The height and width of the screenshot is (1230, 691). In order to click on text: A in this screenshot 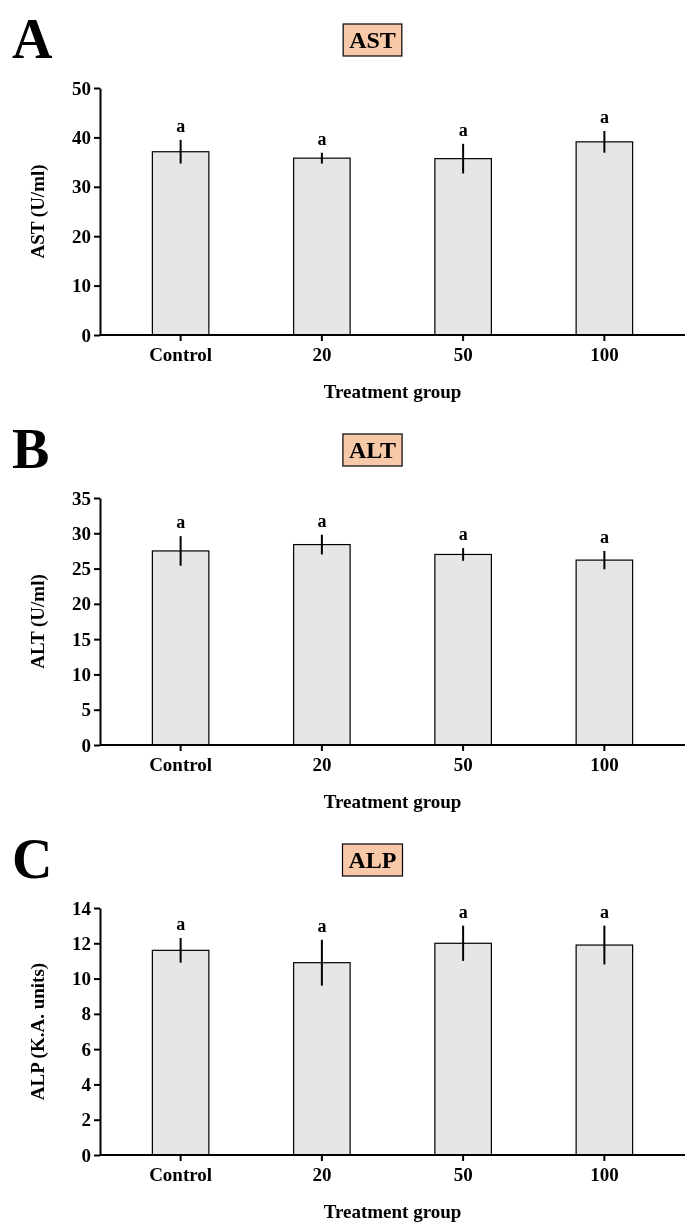, I will do `click(32, 39)`.